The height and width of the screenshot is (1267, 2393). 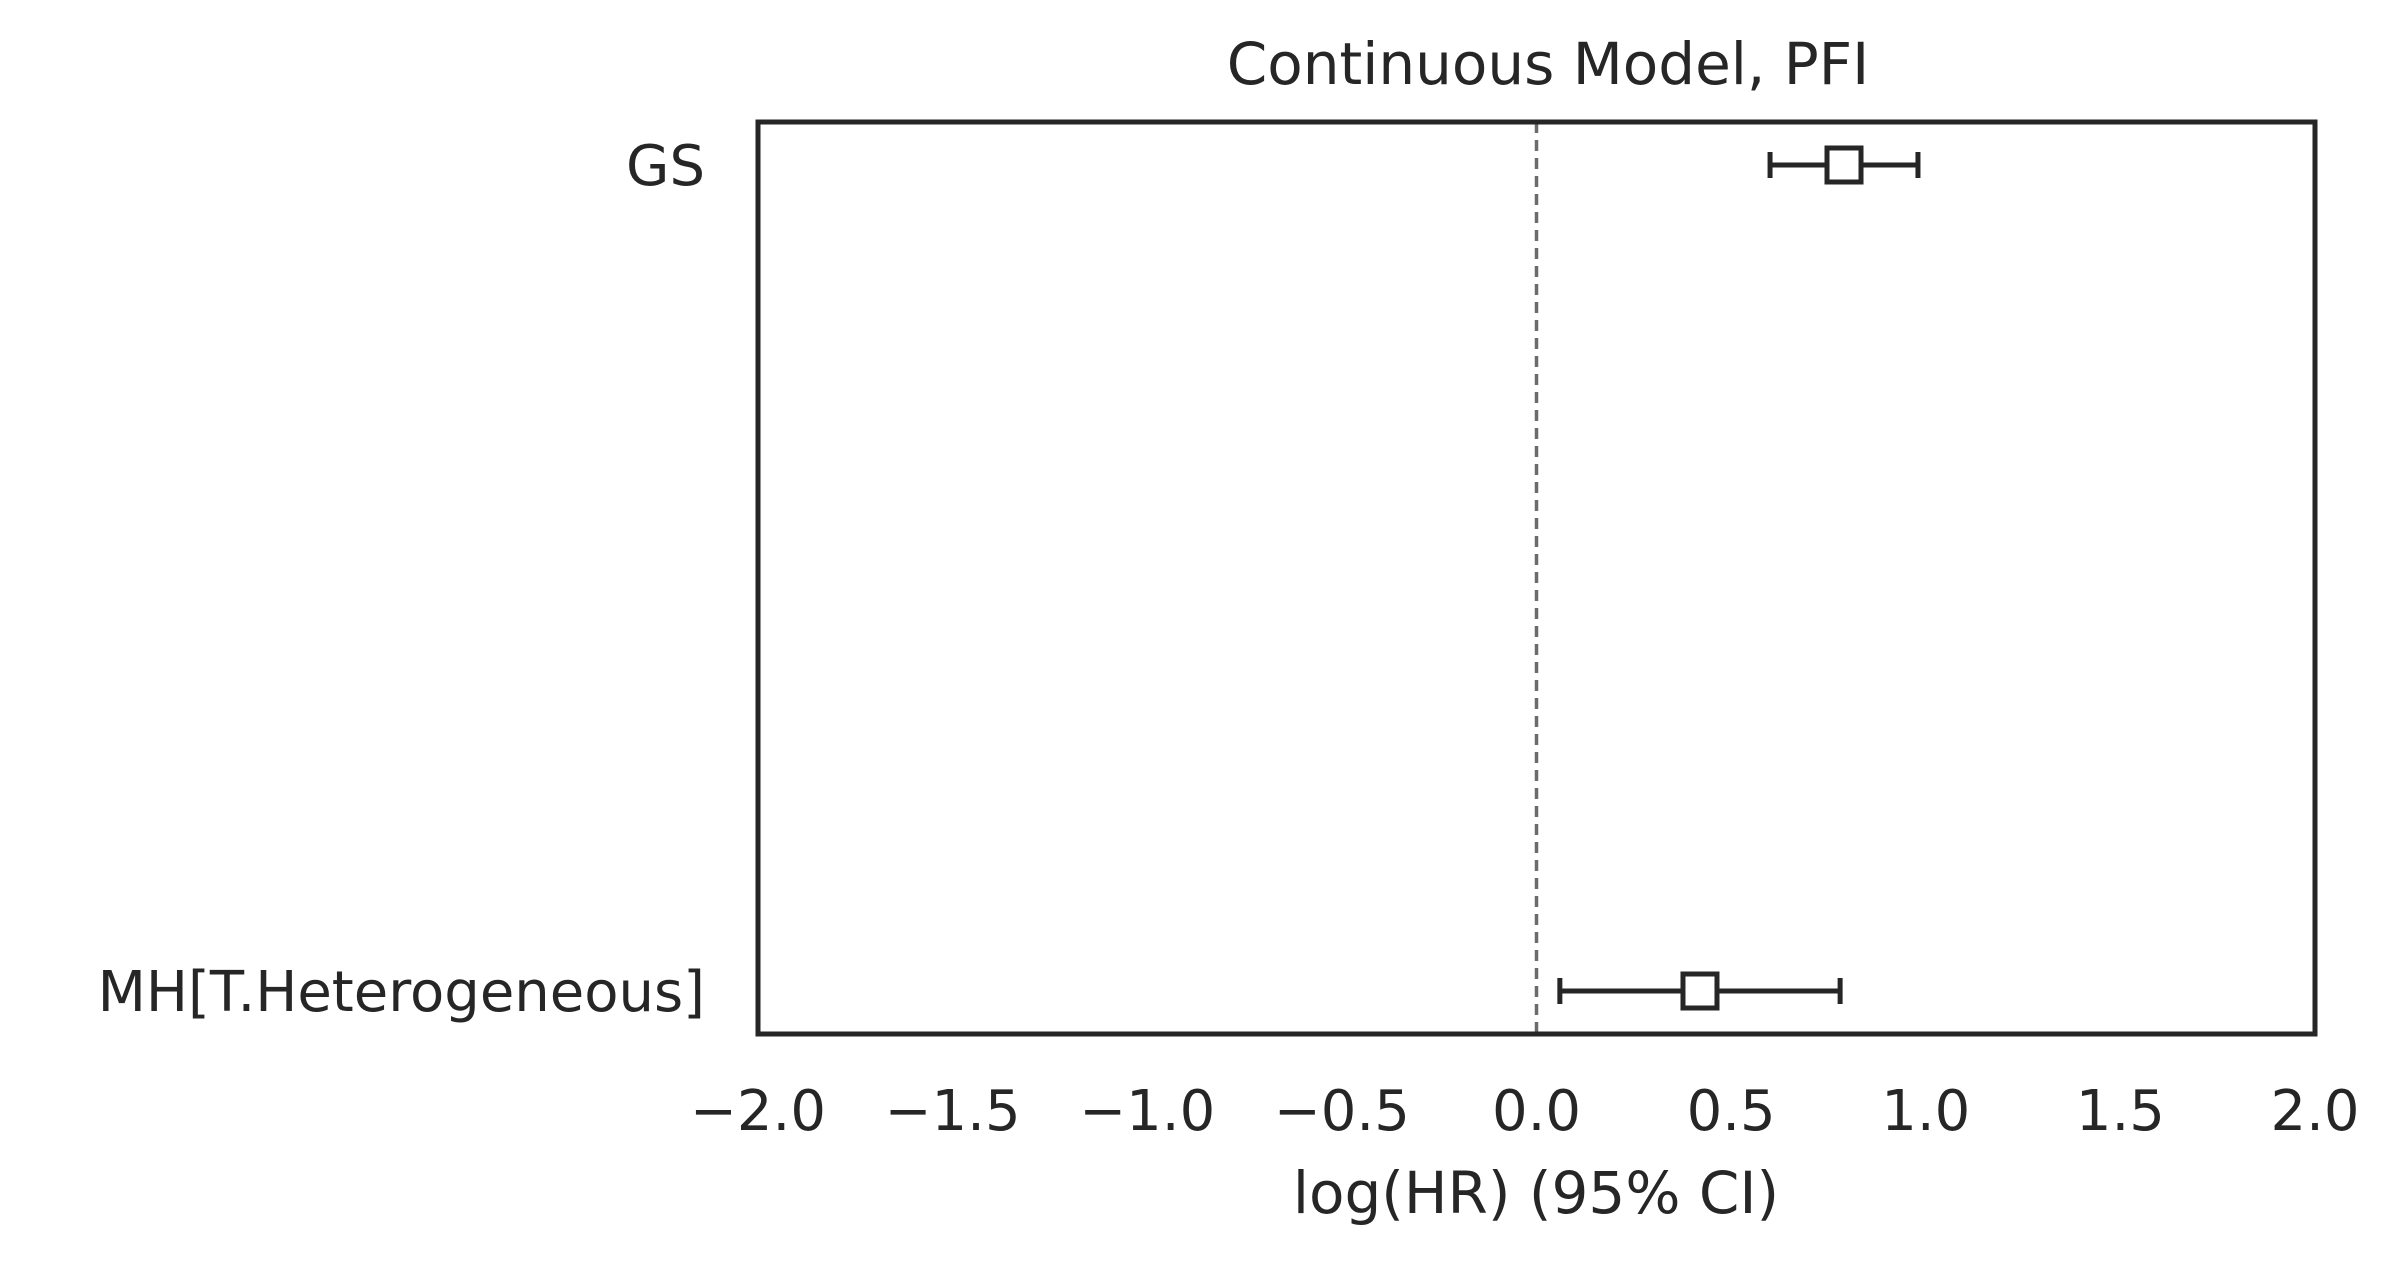 I want to click on x-tick-label: 1.5, so click(x=2120, y=1111).